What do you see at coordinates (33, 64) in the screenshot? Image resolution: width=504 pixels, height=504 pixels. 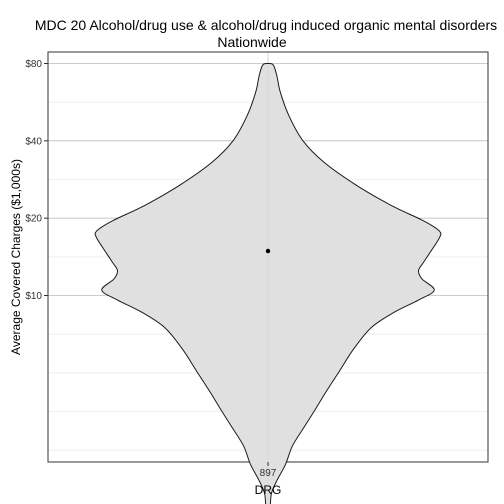 I see `y-tick-label: $80` at bounding box center [33, 64].